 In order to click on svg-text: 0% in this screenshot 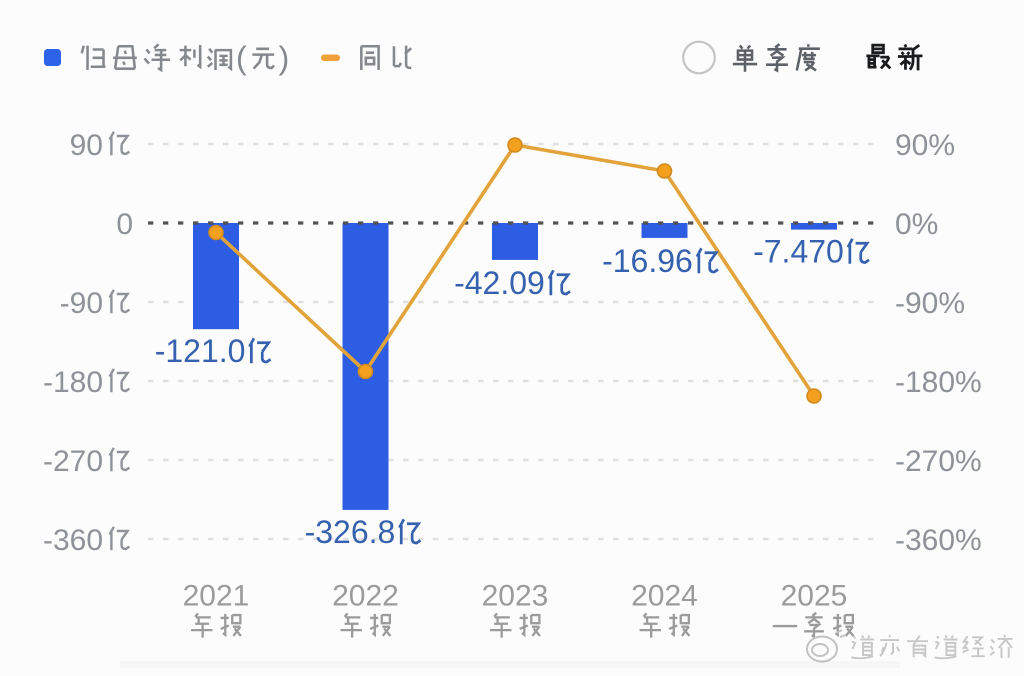, I will do `click(916, 224)`.